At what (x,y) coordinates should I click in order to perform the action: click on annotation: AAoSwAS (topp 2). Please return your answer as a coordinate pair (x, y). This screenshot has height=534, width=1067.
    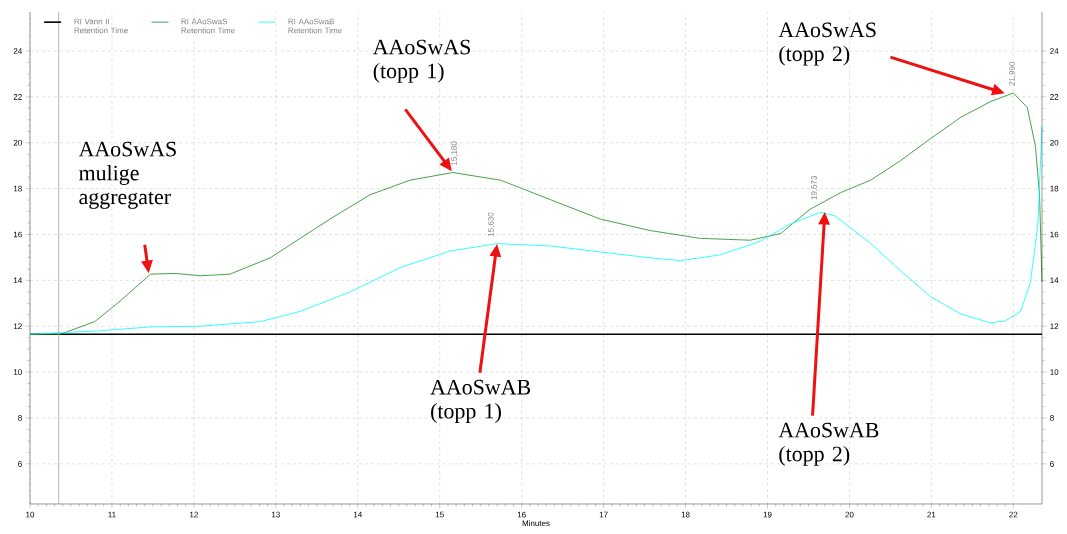
    Looking at the image, I should click on (827, 44).